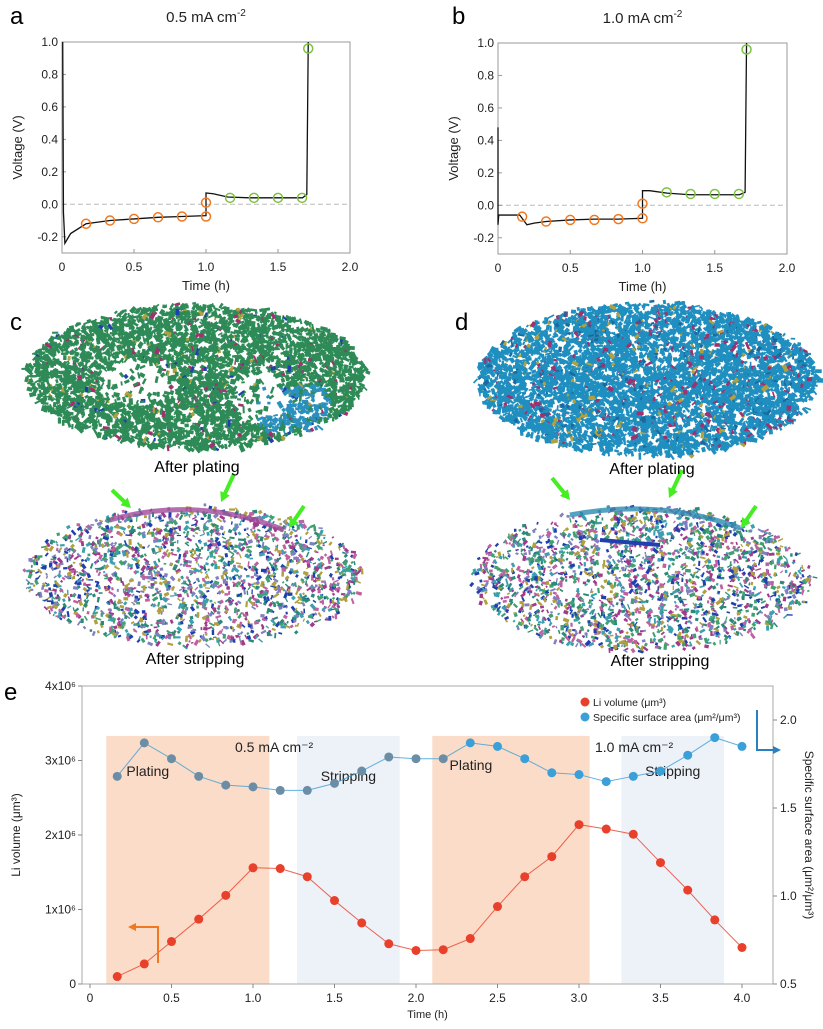  What do you see at coordinates (10, 692) in the screenshot?
I see `panel-label-e: e` at bounding box center [10, 692].